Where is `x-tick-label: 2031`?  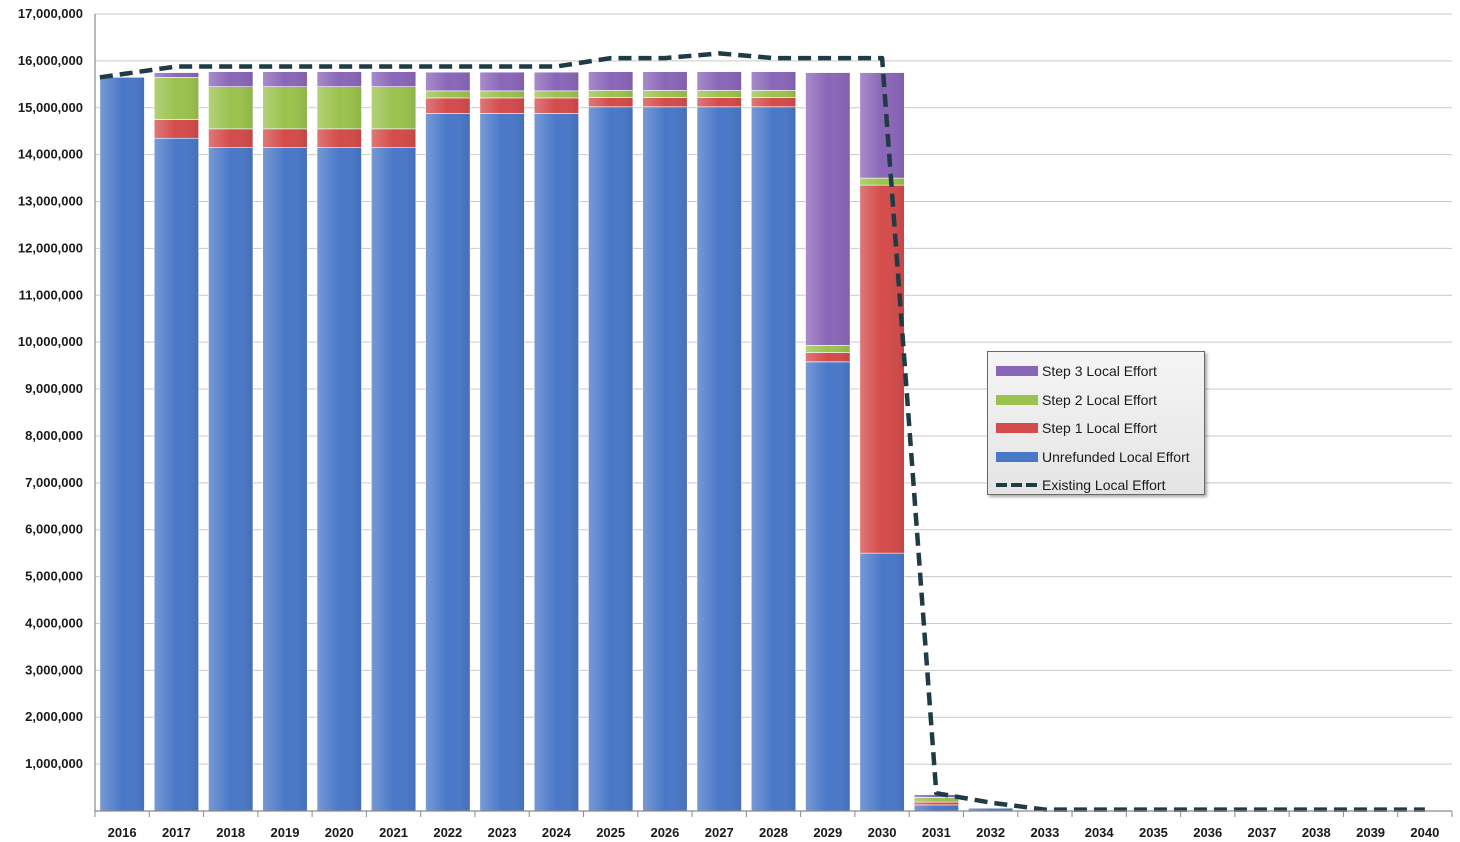 x-tick-label: 2031 is located at coordinates (936, 832).